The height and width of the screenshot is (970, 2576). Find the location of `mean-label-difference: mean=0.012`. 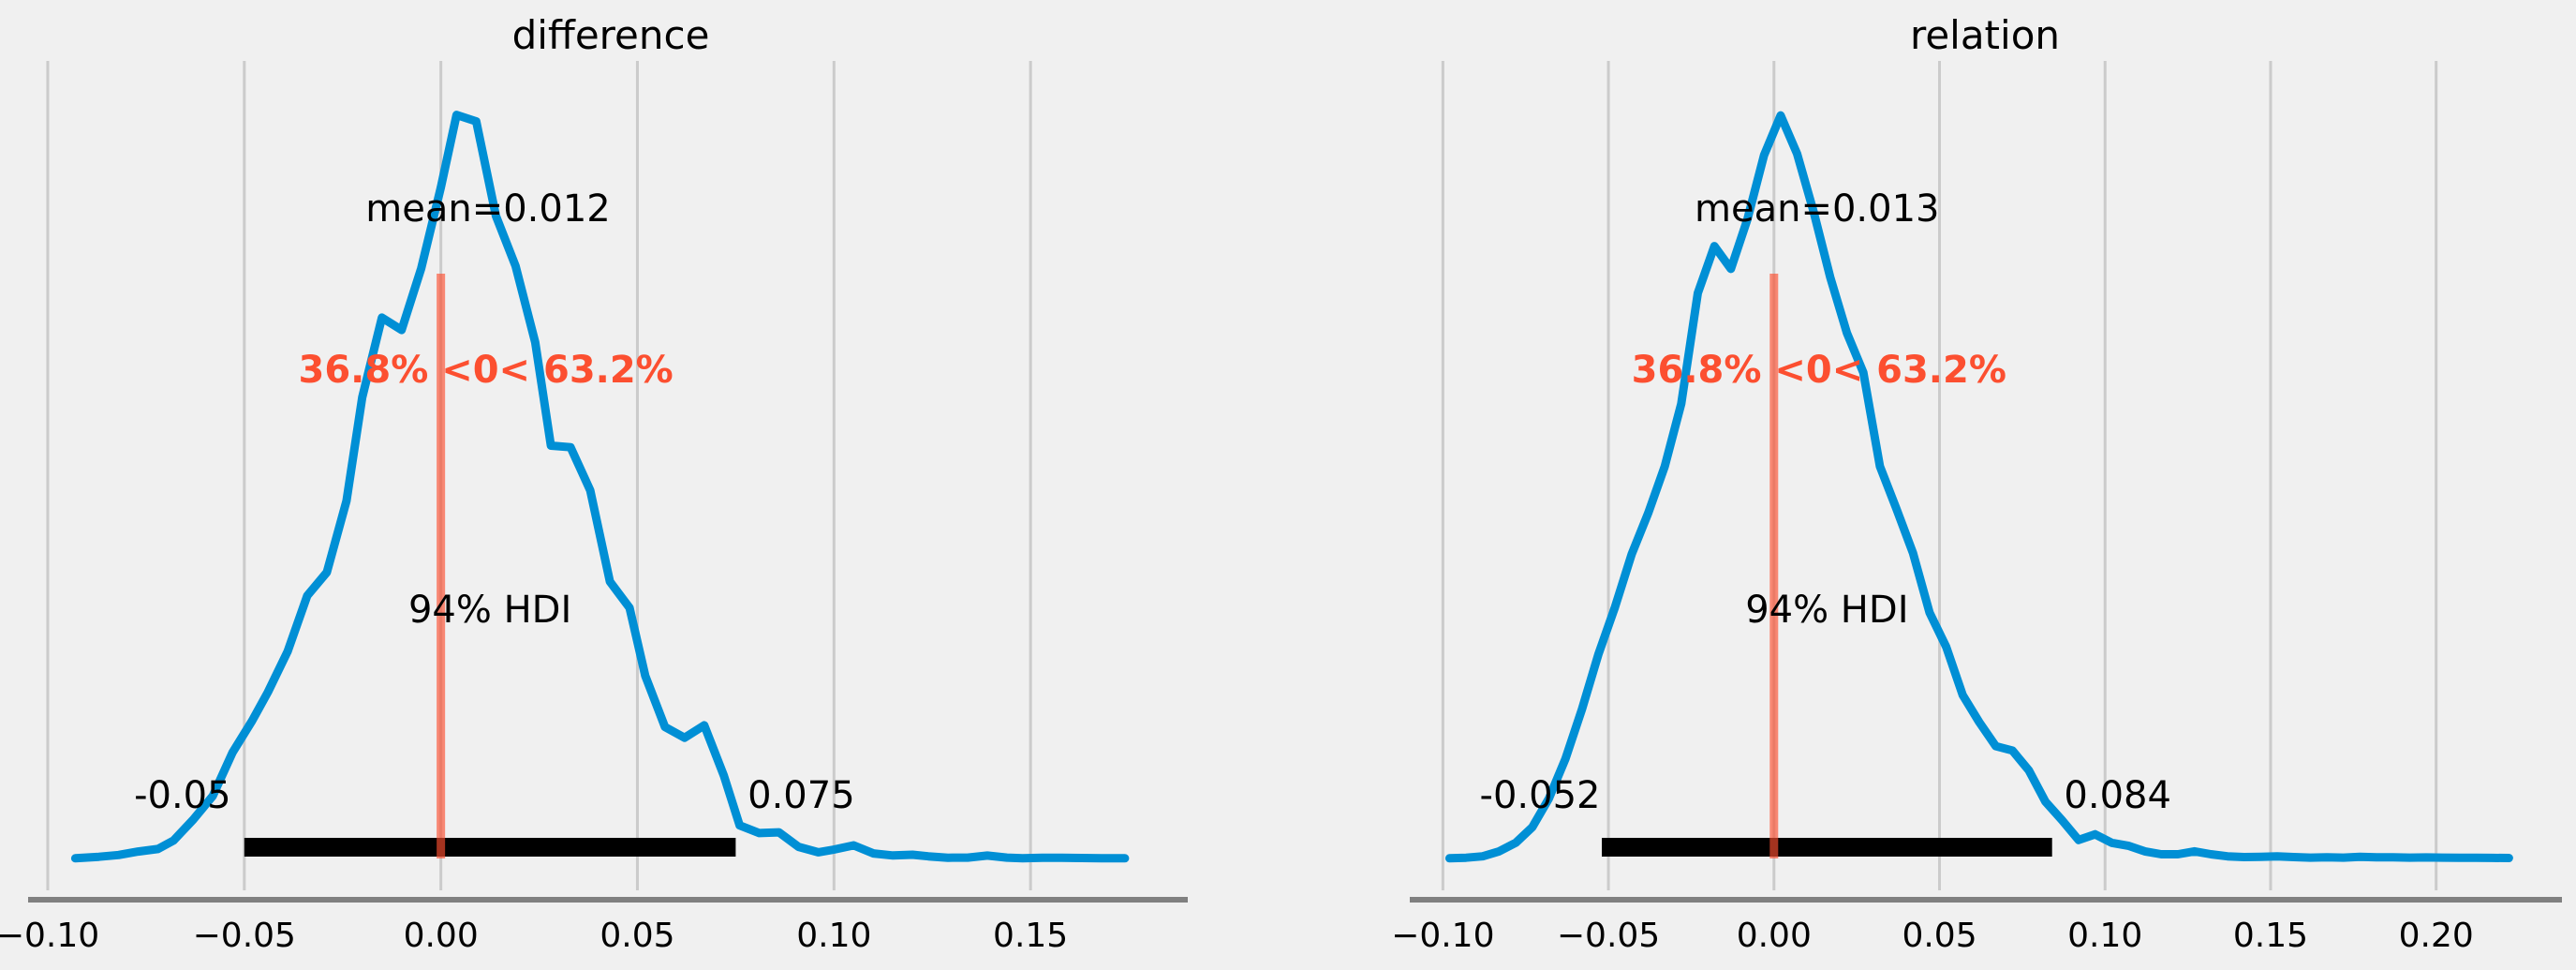

mean-label-difference: mean=0.012 is located at coordinates (487, 209).